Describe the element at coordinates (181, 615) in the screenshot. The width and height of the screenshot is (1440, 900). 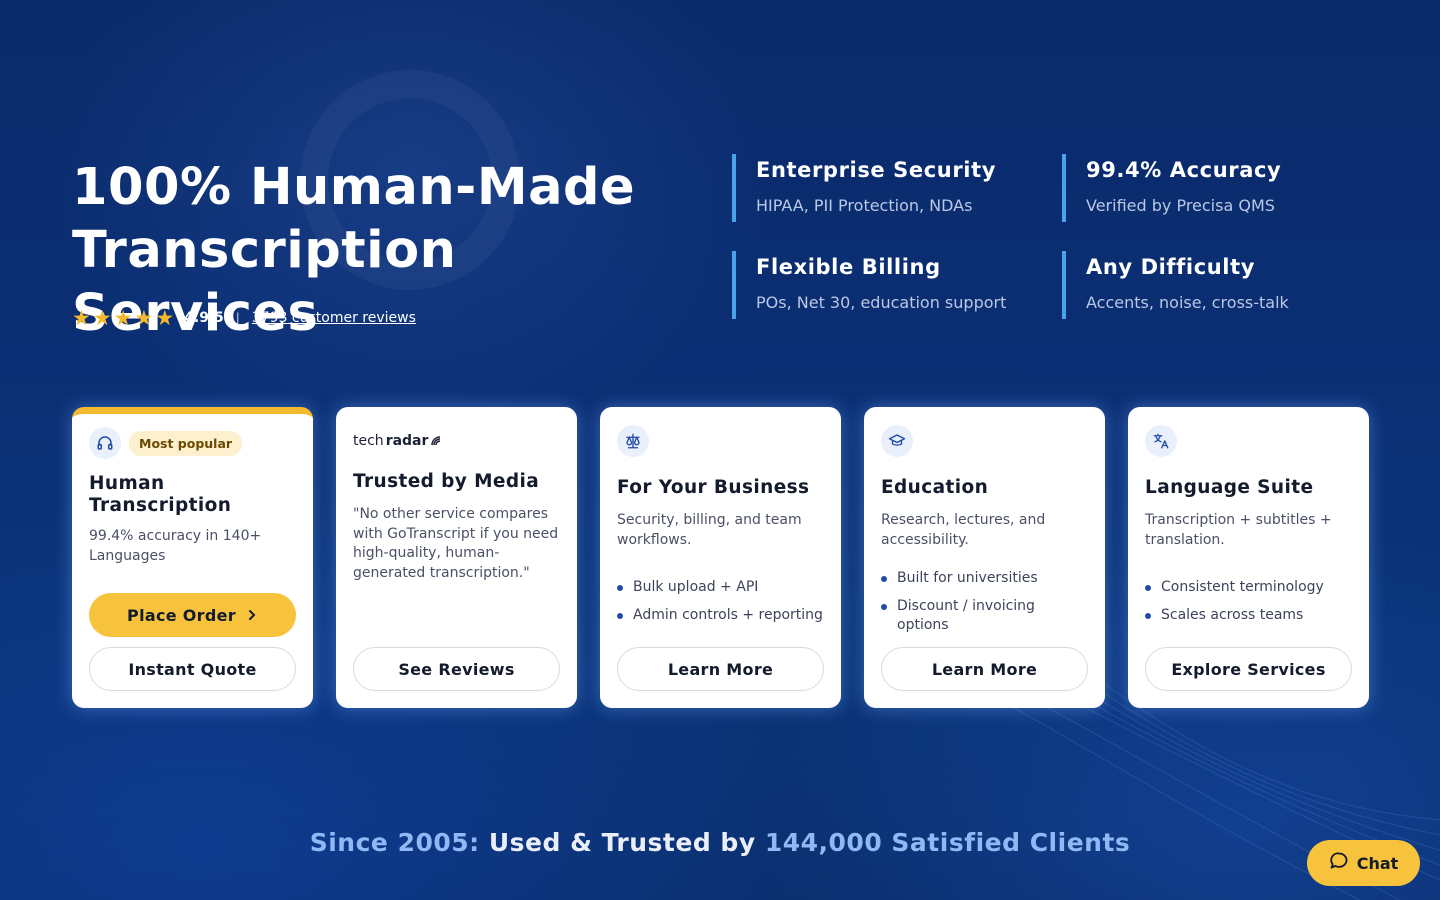
I see `place-order-label: Place Order` at that location.